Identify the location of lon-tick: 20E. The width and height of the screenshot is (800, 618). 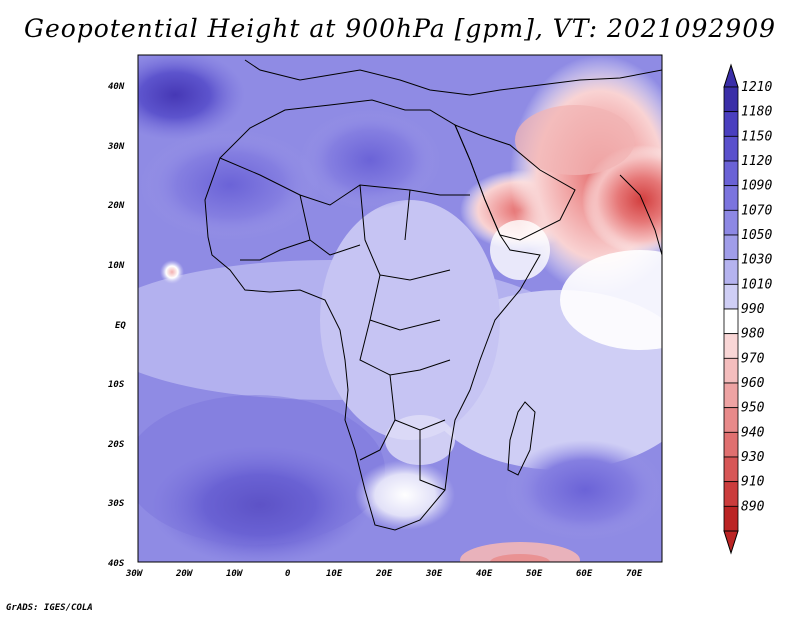
(384, 574).